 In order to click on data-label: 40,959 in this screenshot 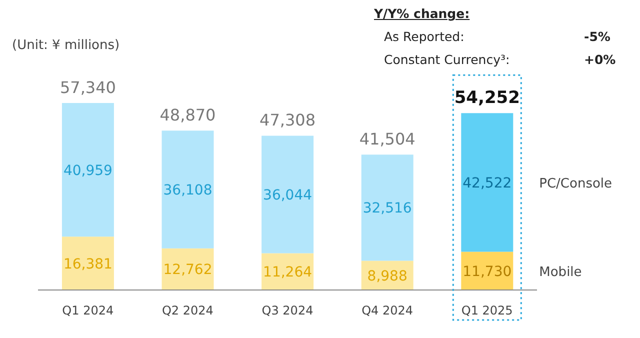, I will do `click(87, 170)`.